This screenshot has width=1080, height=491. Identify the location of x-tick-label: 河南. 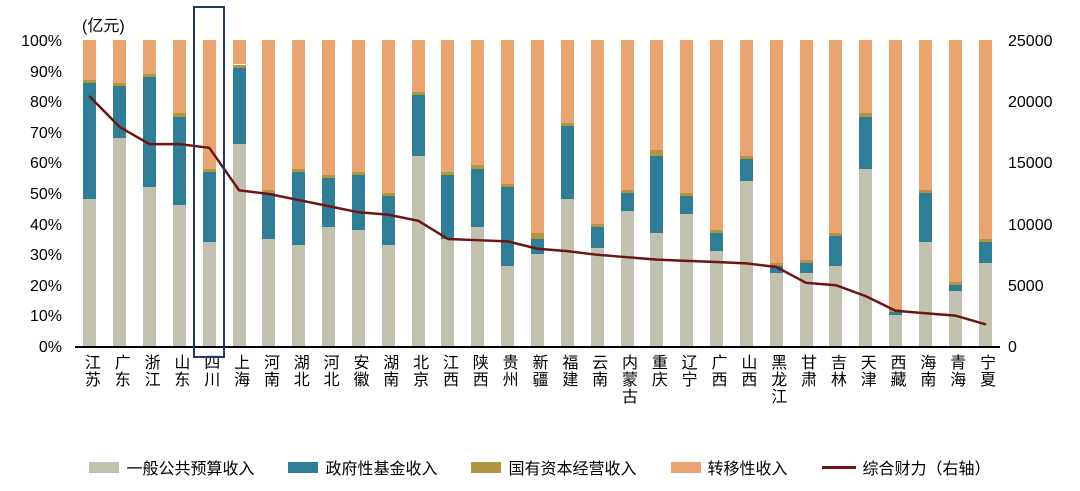
(269, 371).